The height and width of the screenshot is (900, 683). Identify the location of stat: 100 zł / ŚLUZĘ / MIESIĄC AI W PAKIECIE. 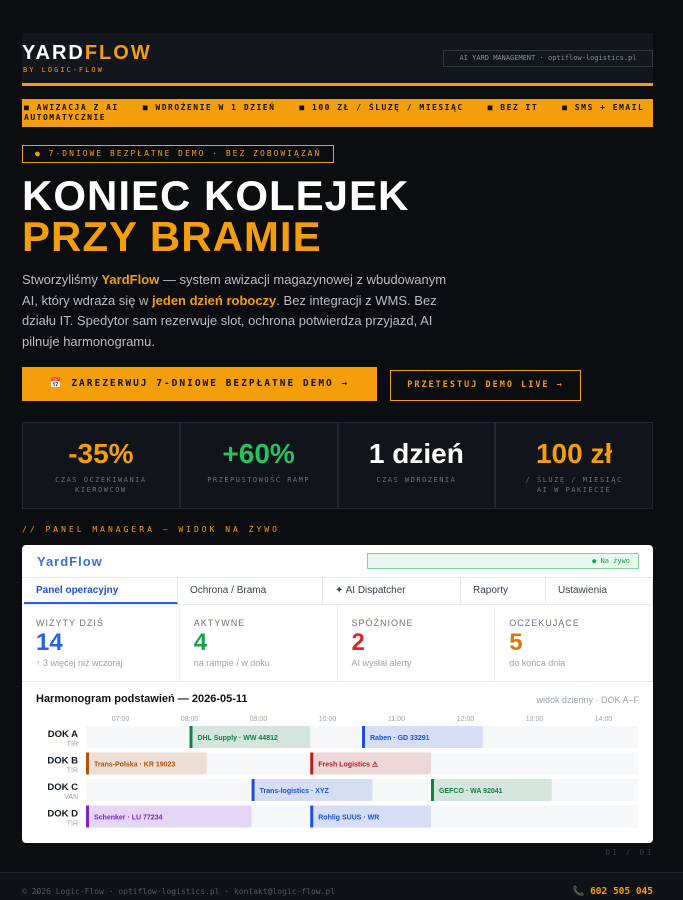
(574, 465).